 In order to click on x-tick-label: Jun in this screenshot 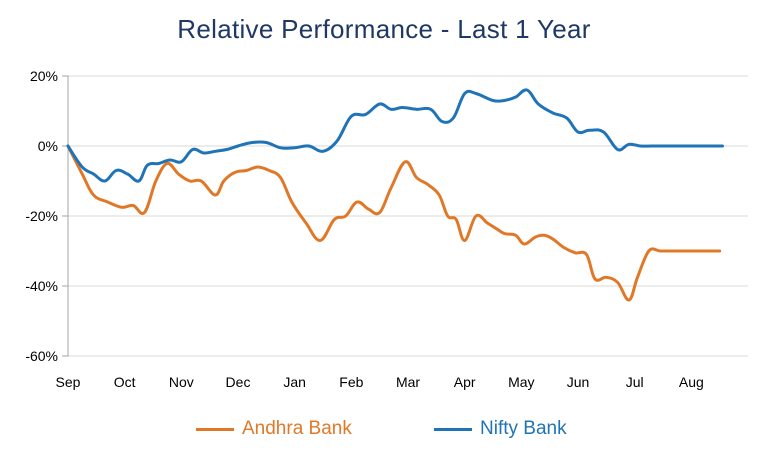, I will do `click(578, 382)`.